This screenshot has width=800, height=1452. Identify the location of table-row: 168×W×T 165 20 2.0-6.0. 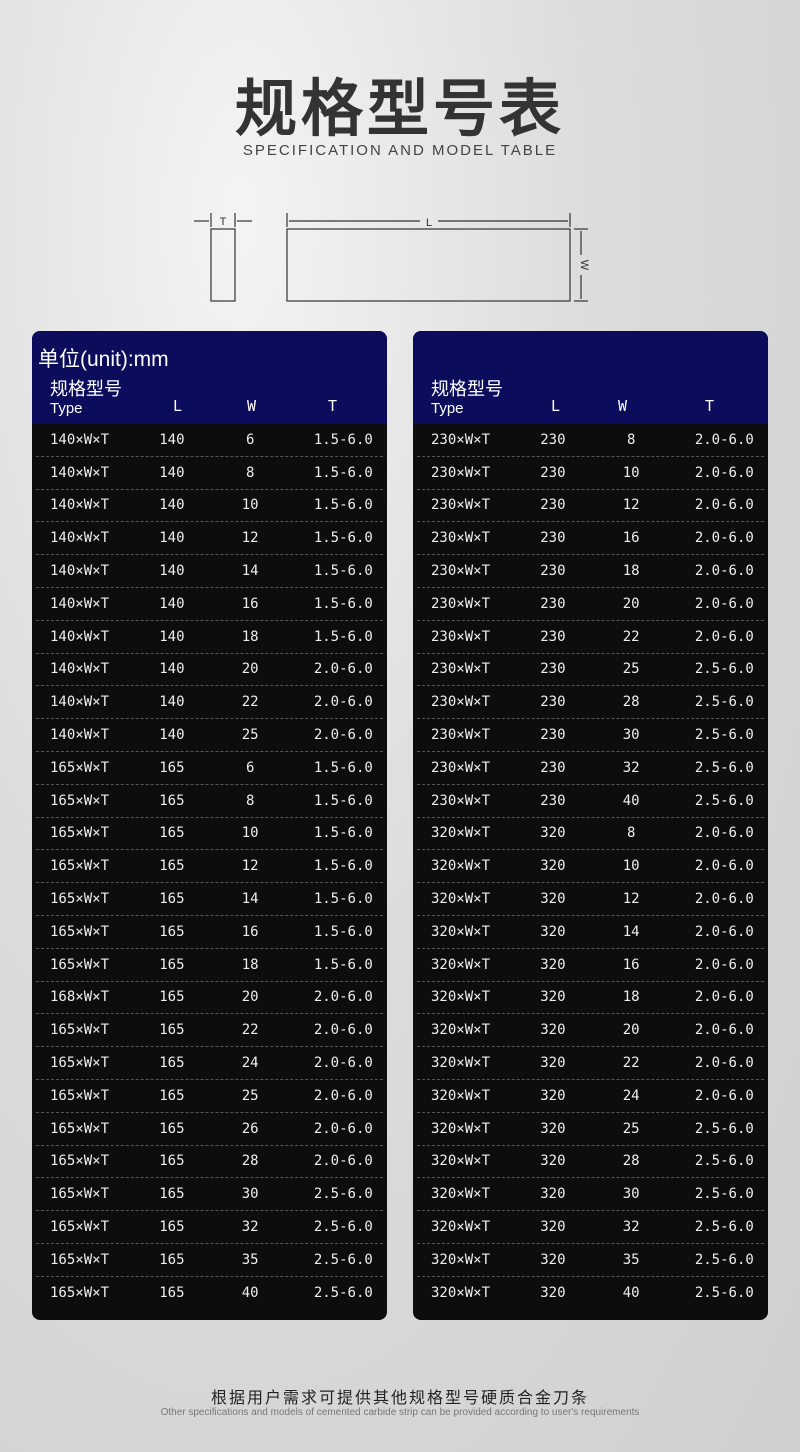
(209, 998).